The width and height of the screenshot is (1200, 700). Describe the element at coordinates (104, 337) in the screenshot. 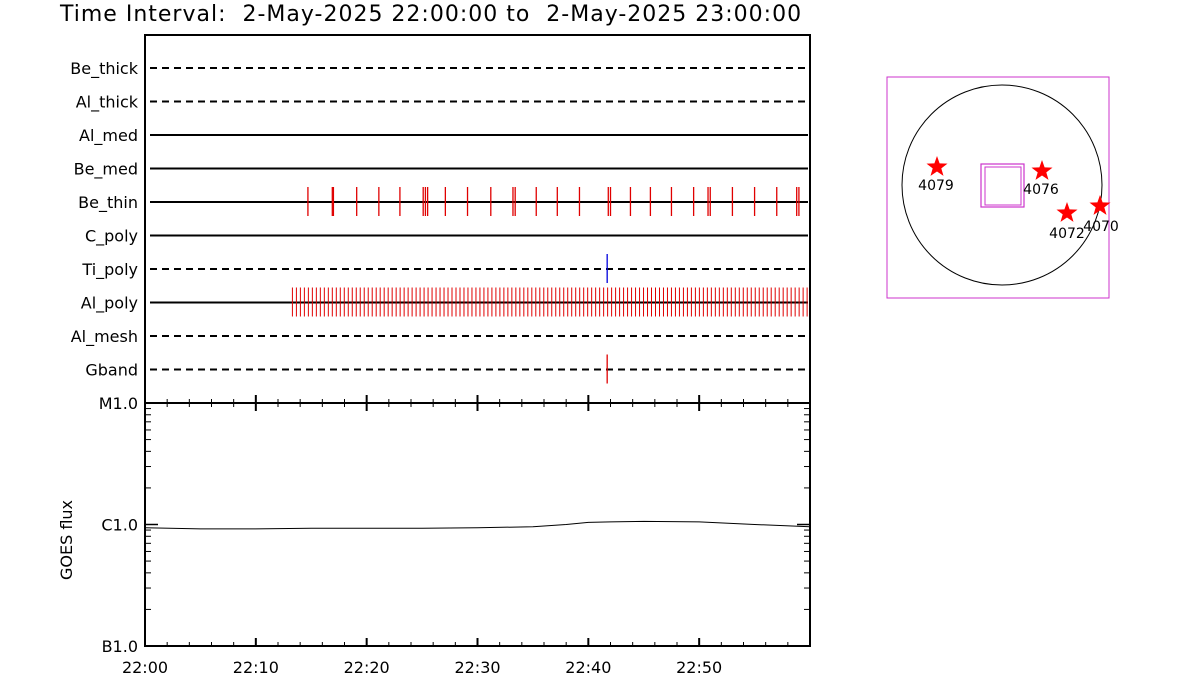

I see `row-label-al_mesh: Al_mesh` at that location.